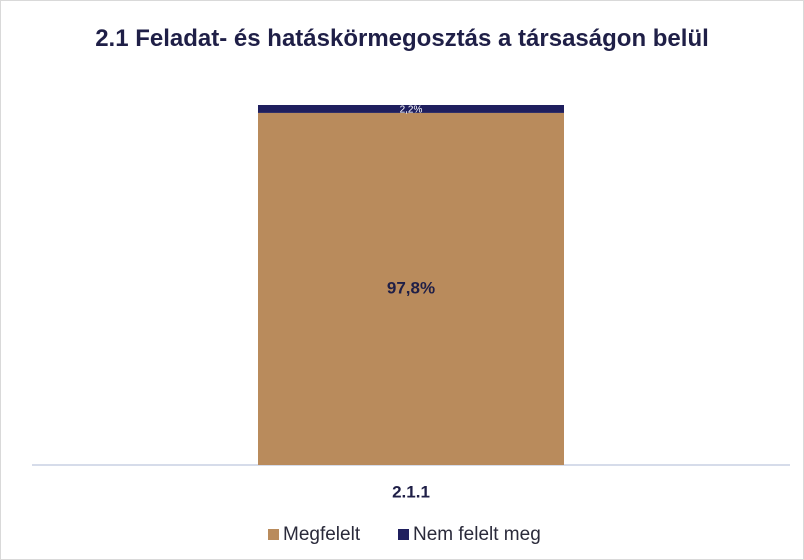 The height and width of the screenshot is (560, 804). What do you see at coordinates (477, 534) in the screenshot?
I see `legend-label: Nem felelt meg` at bounding box center [477, 534].